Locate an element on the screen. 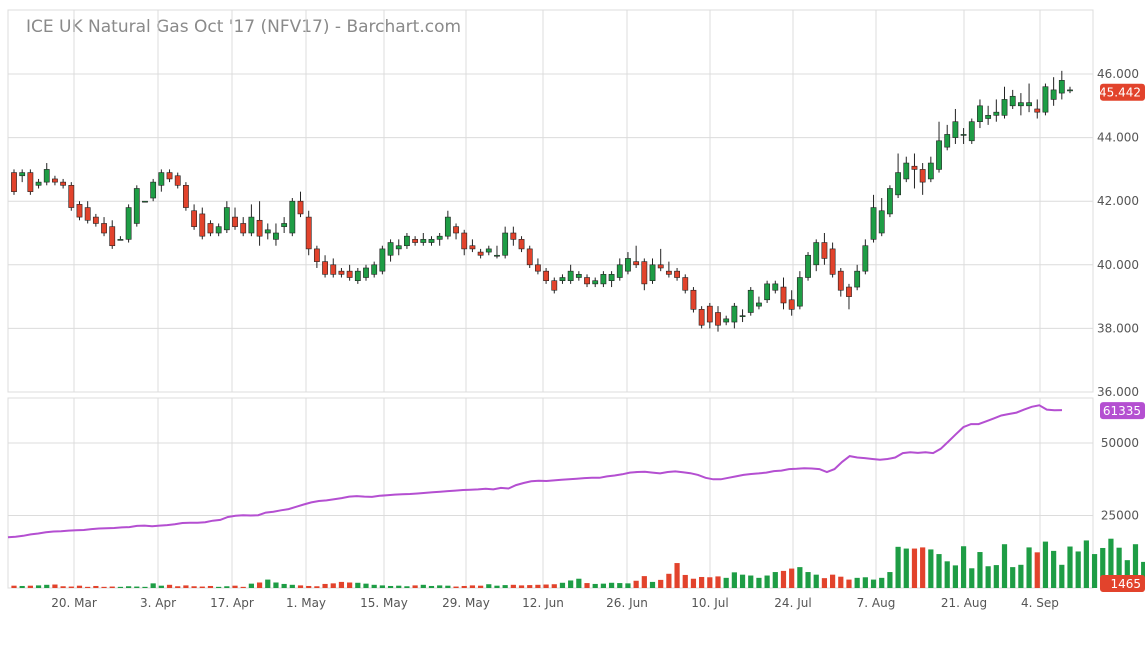 This screenshot has width=1145, height=650. x-tick-label: 7. Aug is located at coordinates (876, 603).